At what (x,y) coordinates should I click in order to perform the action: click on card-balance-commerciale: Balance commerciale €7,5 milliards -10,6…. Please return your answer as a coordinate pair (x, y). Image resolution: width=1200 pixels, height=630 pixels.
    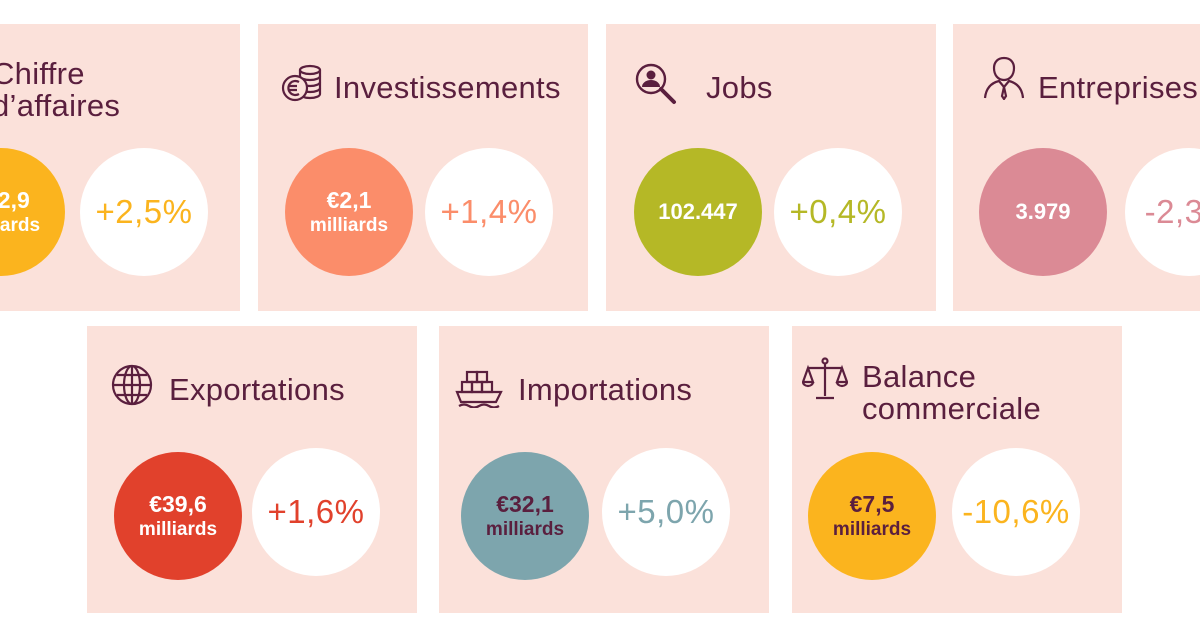
    Looking at the image, I should click on (957, 469).